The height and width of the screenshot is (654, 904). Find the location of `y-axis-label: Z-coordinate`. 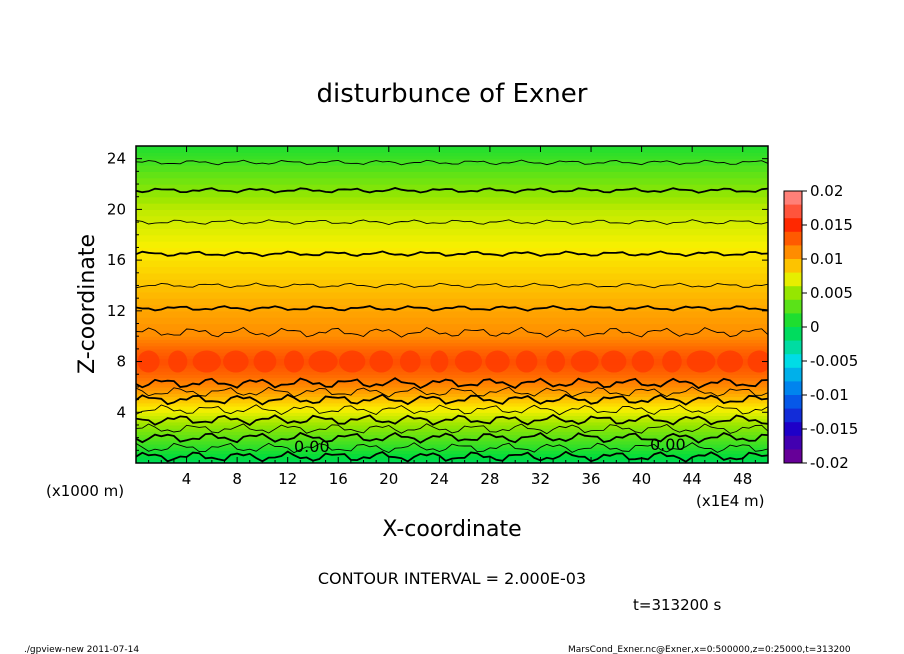

y-axis-label: Z-coordinate is located at coordinates (87, 304).